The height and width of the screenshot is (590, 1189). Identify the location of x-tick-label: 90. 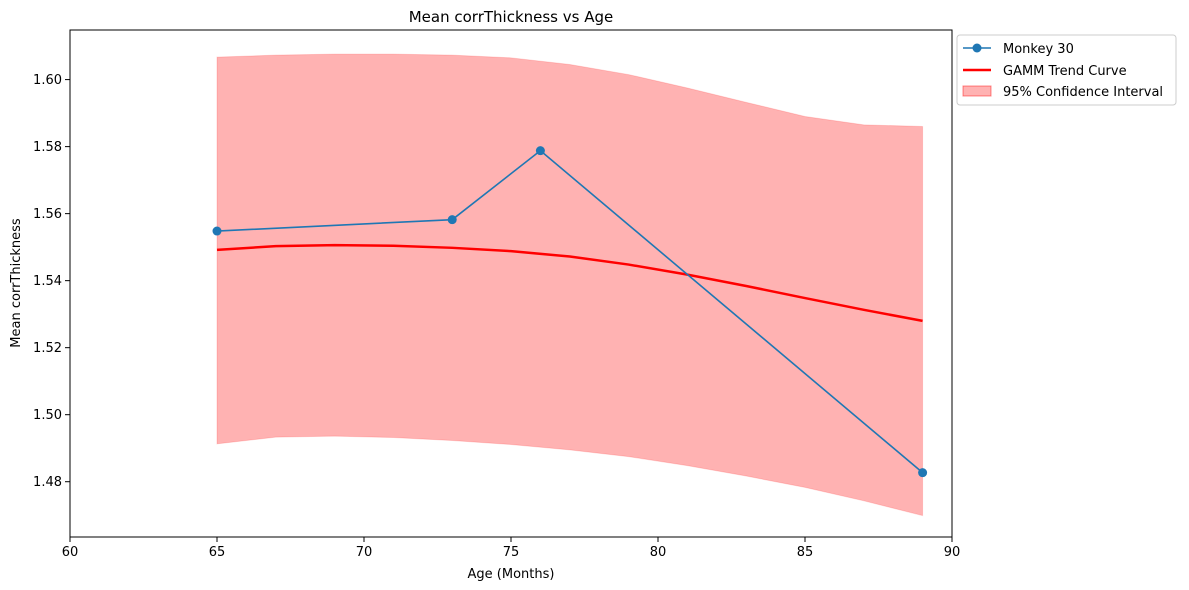
(952, 552).